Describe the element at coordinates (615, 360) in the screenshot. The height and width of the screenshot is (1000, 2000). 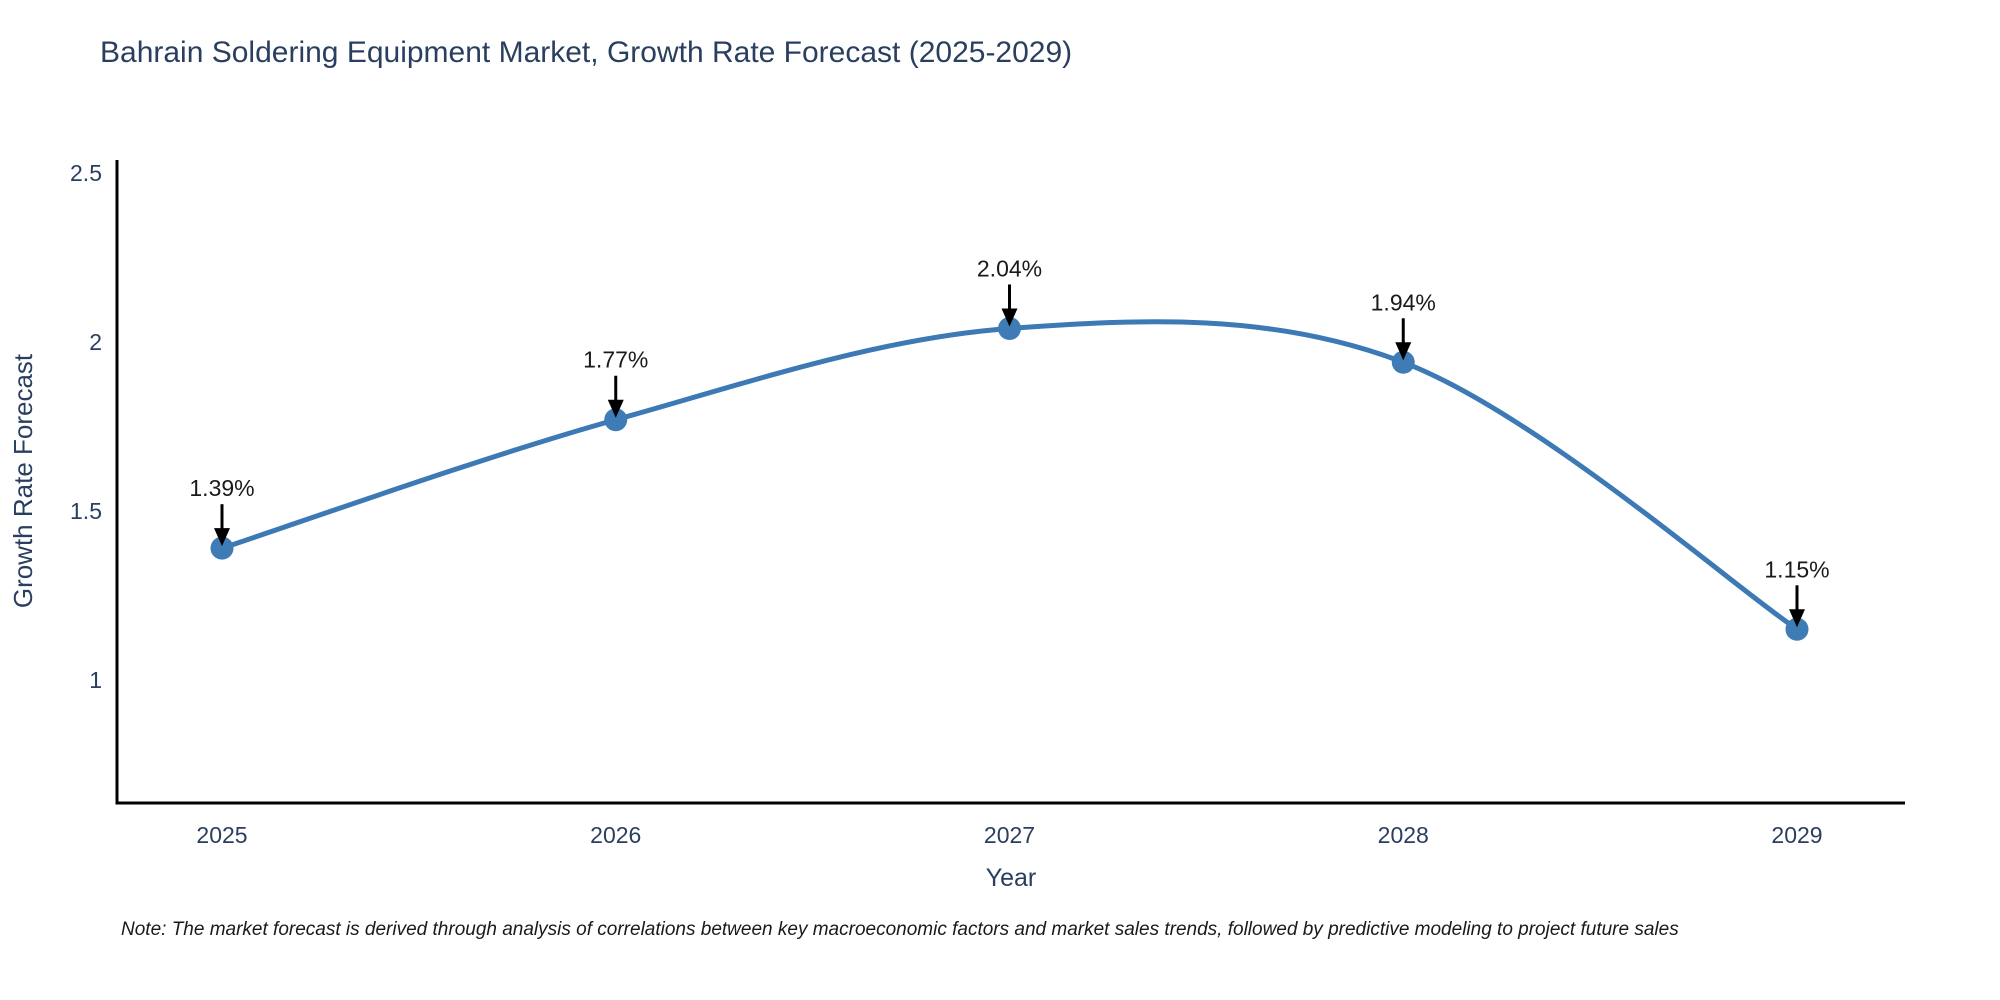
I see `data-point-label: 1.77%` at that location.